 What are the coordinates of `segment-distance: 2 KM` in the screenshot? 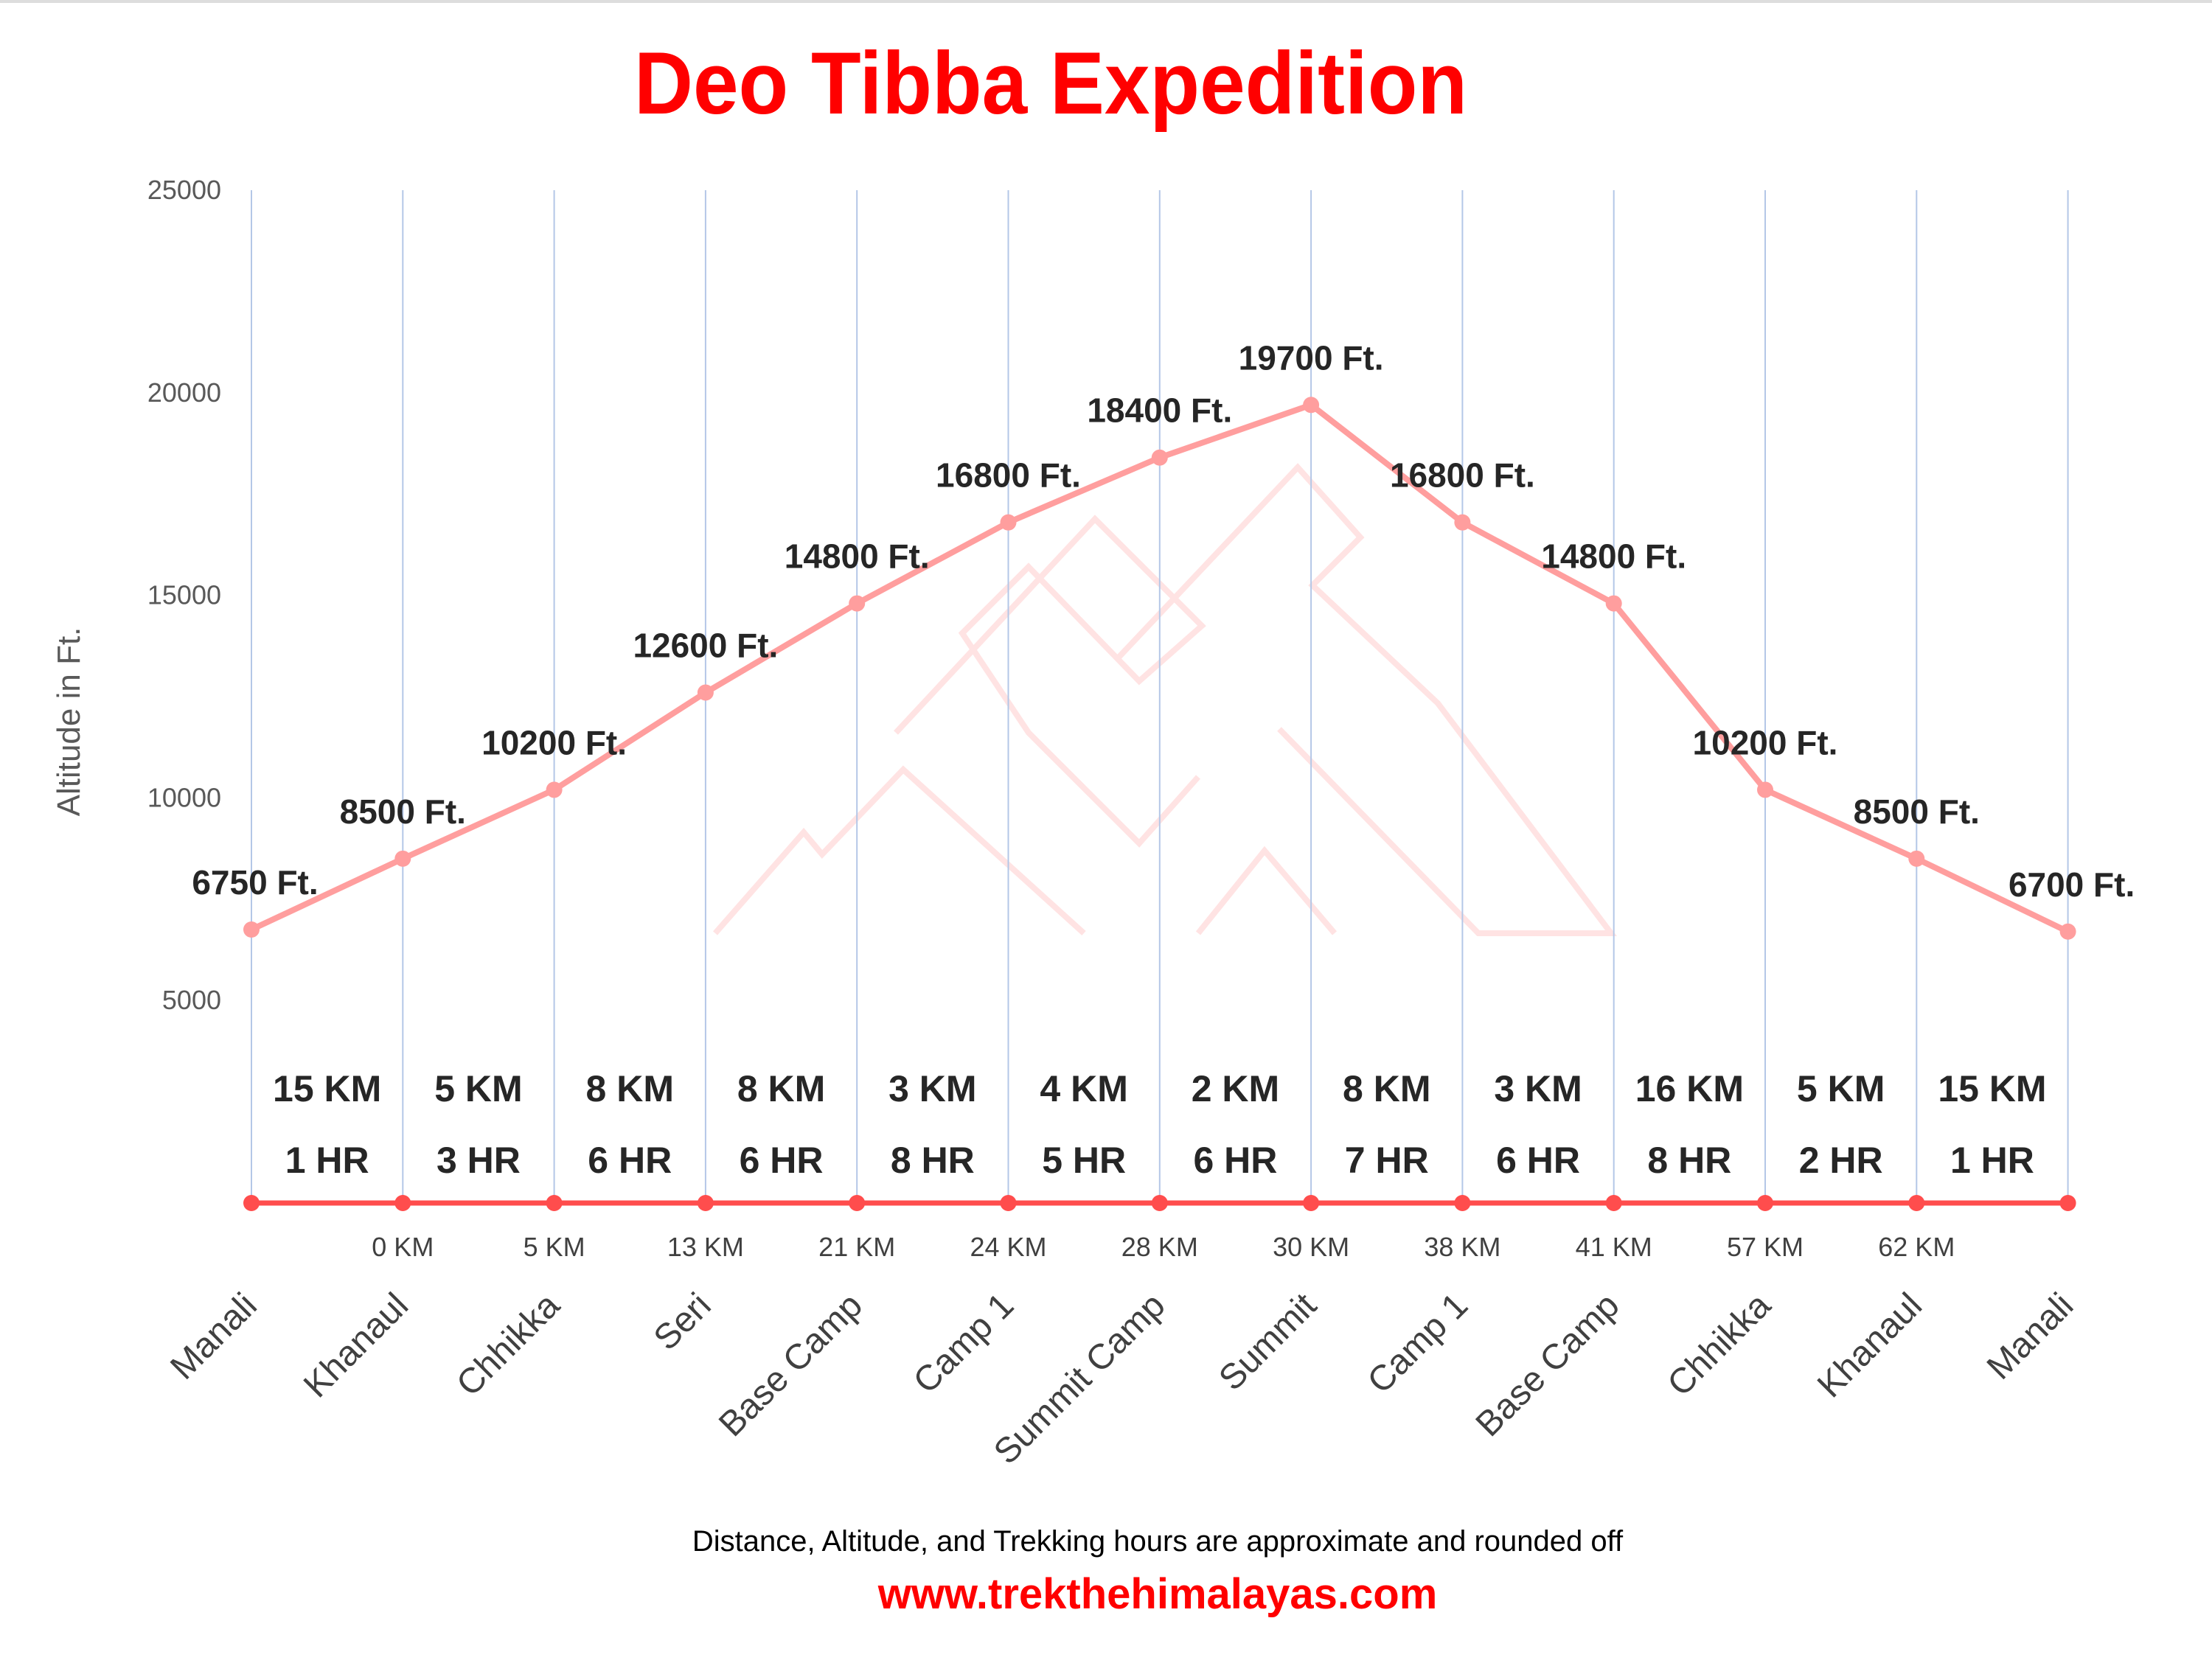 It's located at (1235, 1088).